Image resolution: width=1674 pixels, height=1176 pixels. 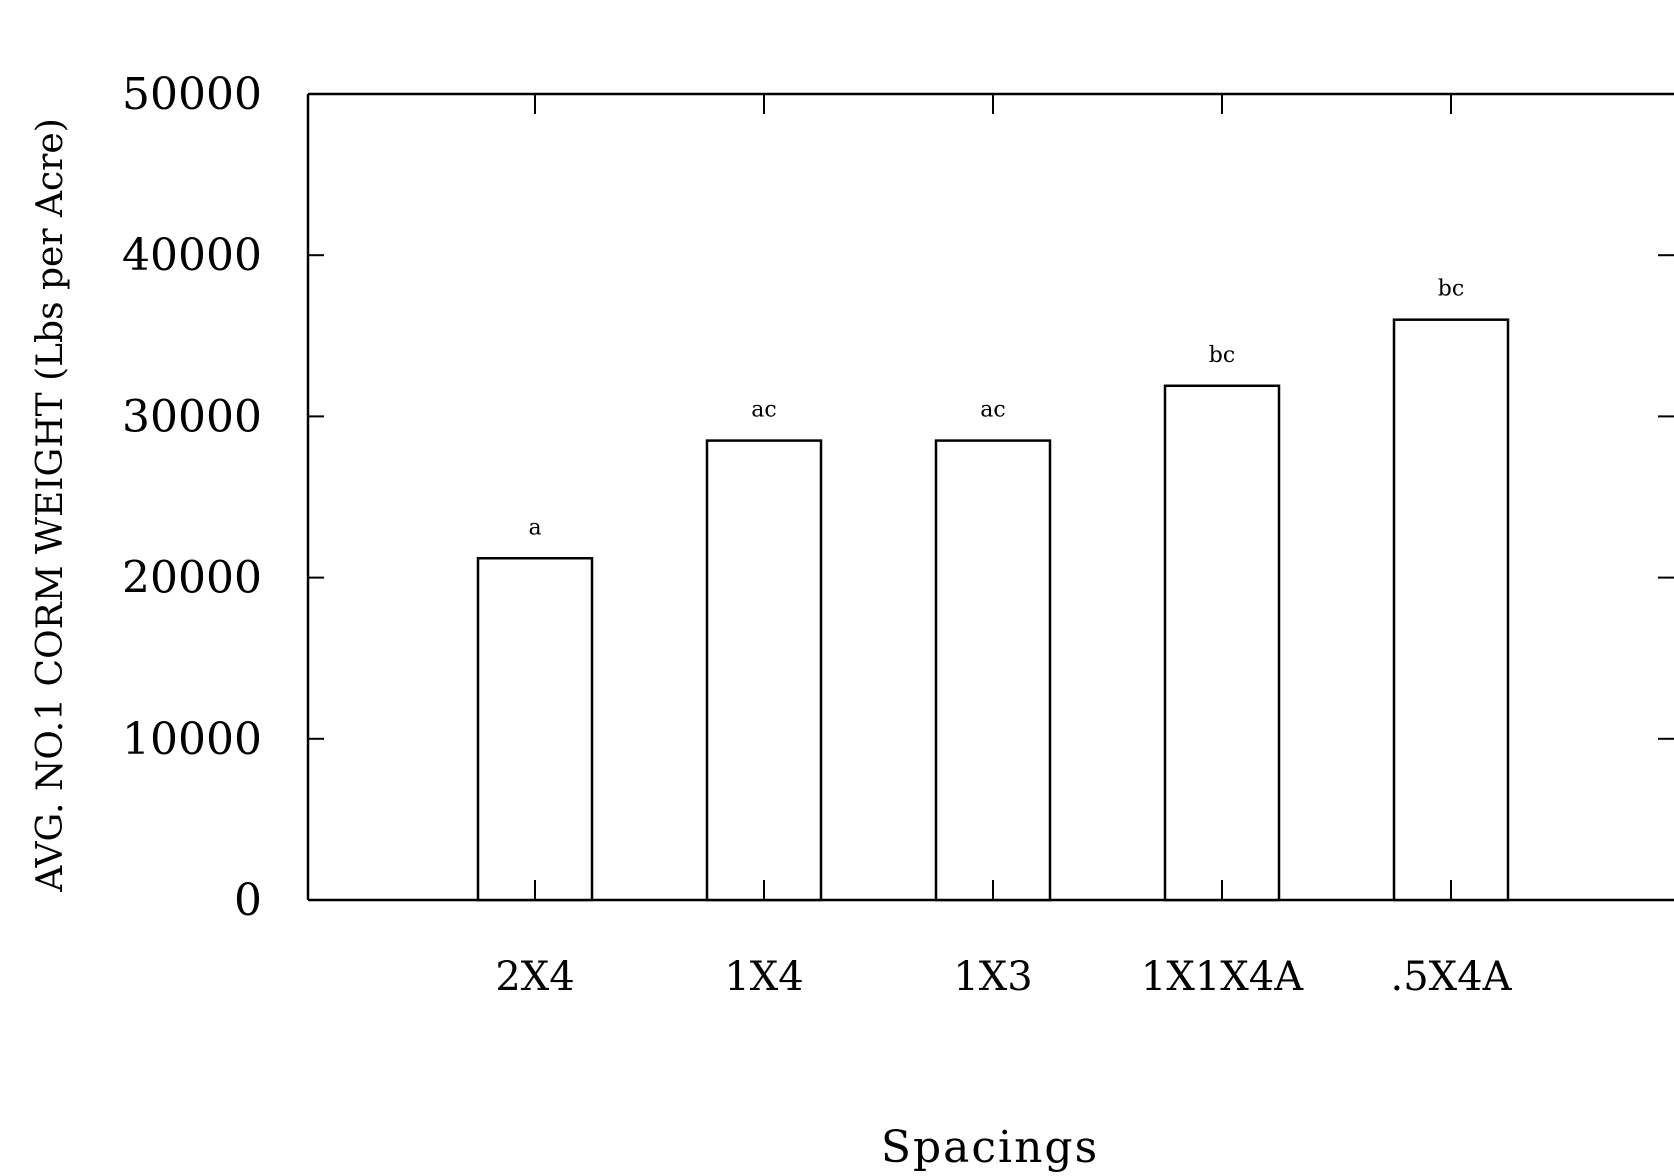 I want to click on x-tick-label: .5X4A, so click(x=1452, y=977).